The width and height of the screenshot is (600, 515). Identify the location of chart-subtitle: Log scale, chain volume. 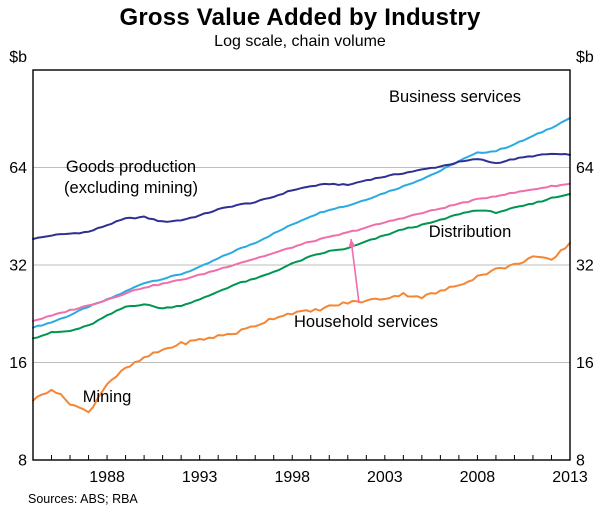
(300, 41).